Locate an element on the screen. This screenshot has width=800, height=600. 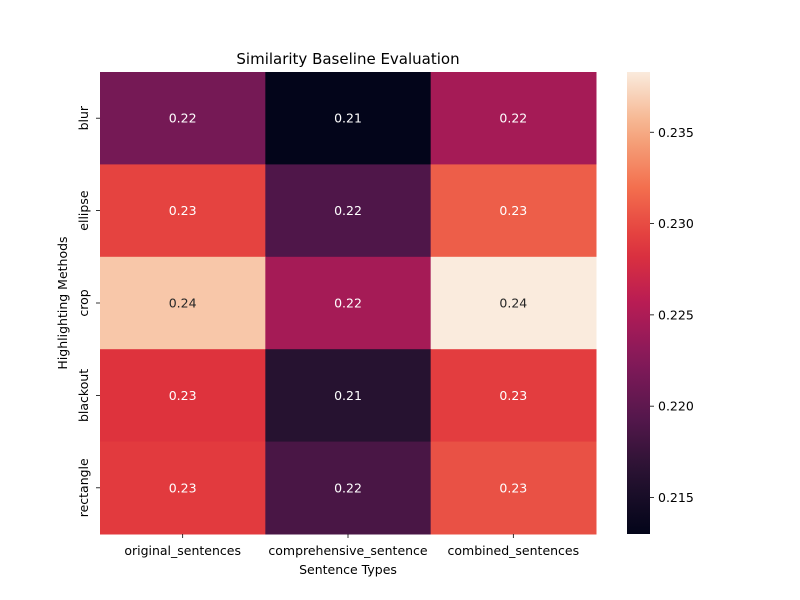
colorbar-tick-label: 0.220 is located at coordinates (676, 406).